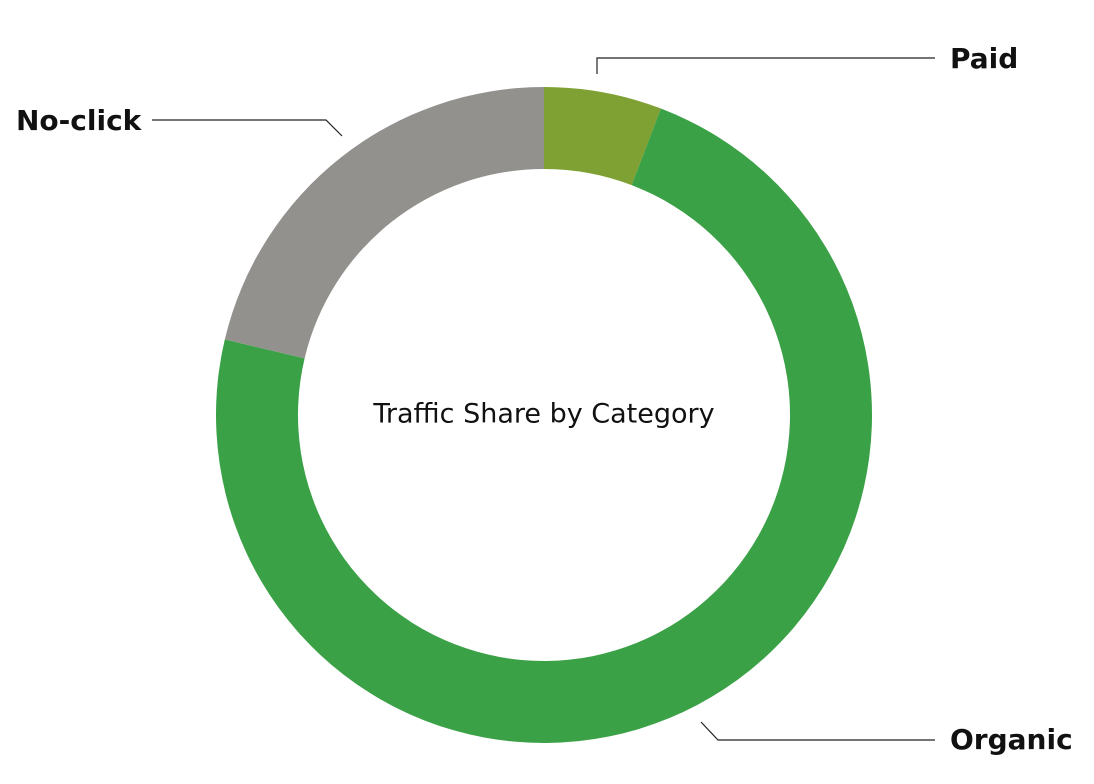 This screenshot has height=784, width=1094. What do you see at coordinates (1011, 739) in the screenshot?
I see `slice-label-organic: Organic` at bounding box center [1011, 739].